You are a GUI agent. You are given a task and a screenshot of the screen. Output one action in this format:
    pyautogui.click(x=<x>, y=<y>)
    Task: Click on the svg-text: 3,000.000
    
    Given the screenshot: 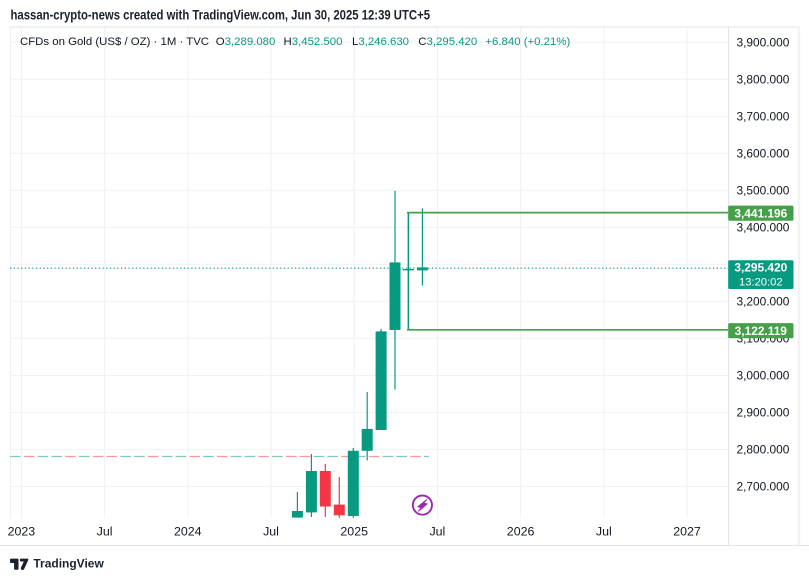 What is the action you would take?
    pyautogui.click(x=763, y=376)
    